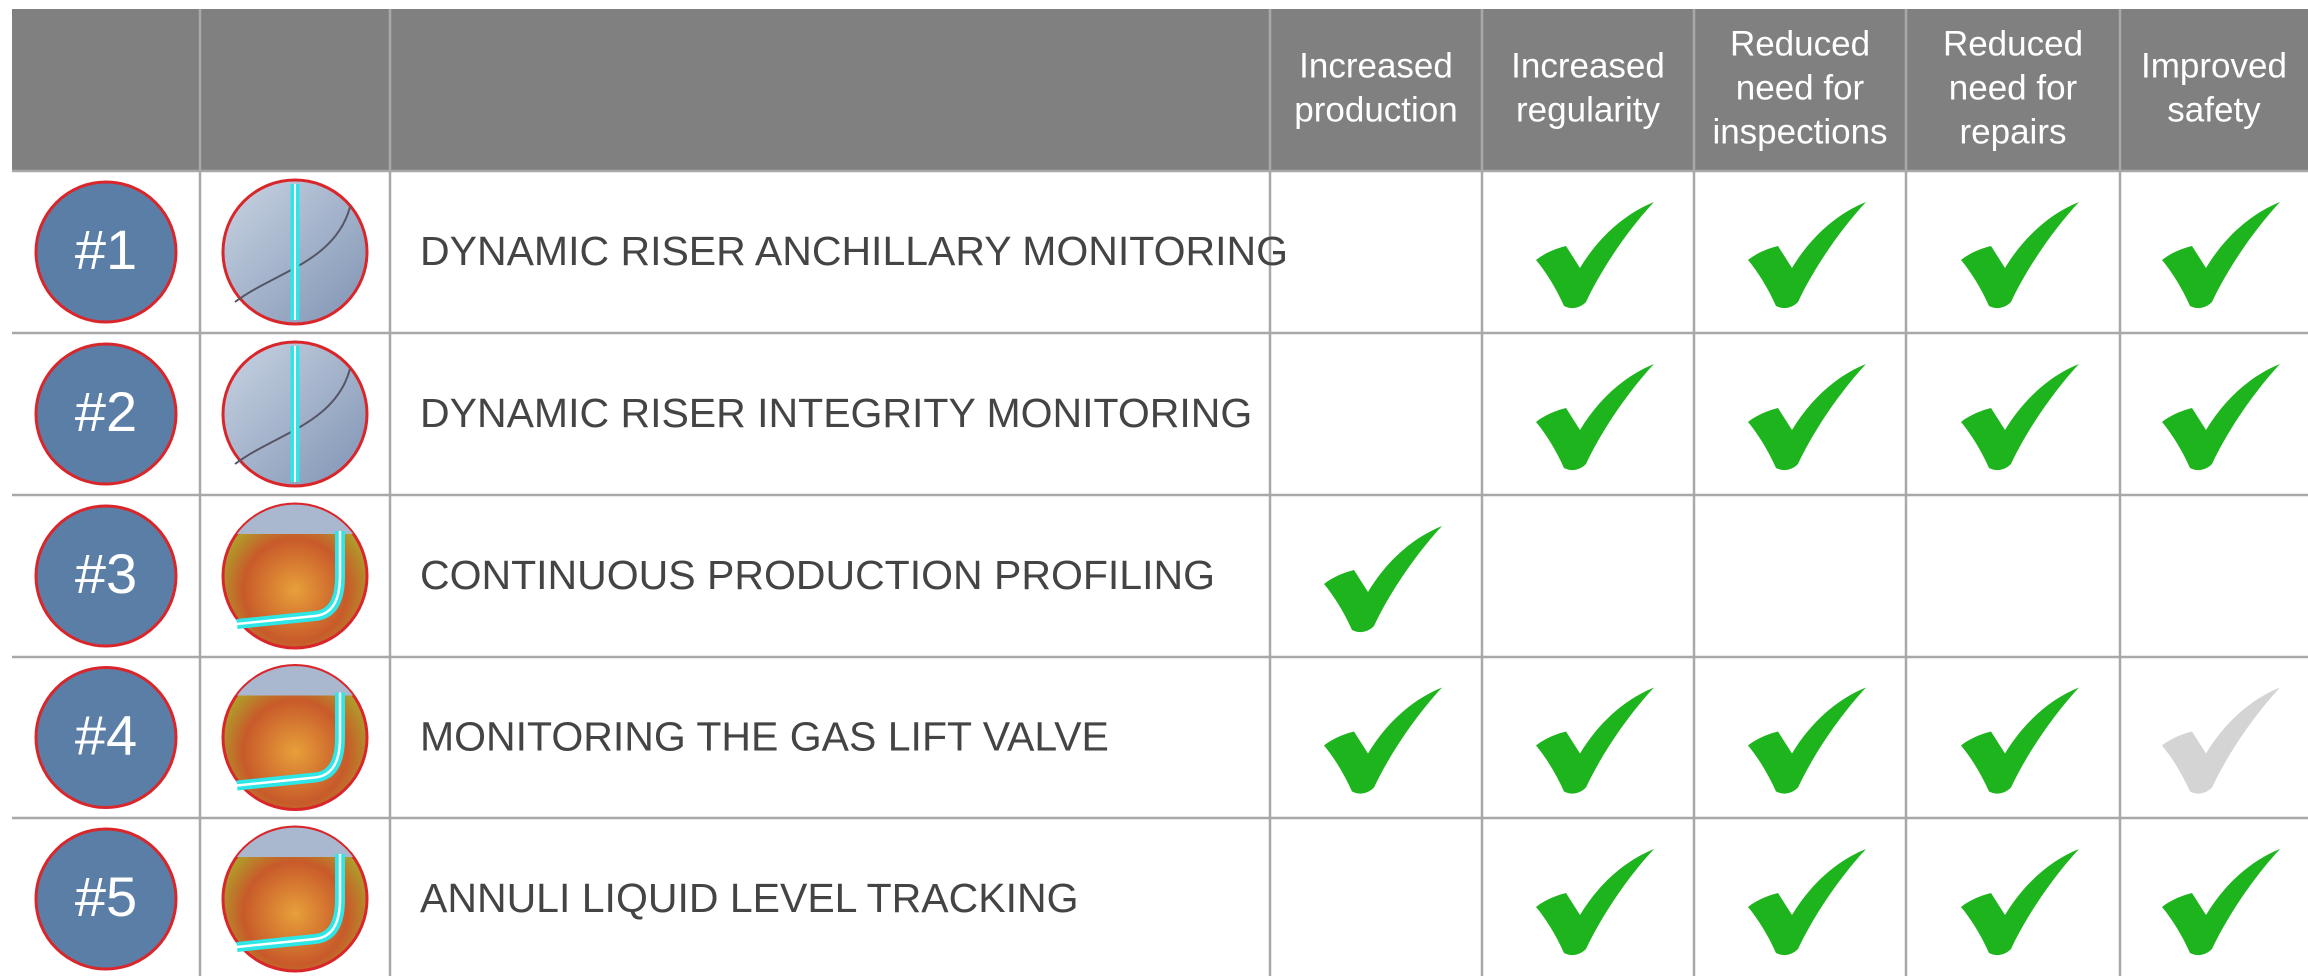 The height and width of the screenshot is (976, 2308). Describe the element at coordinates (1799, 131) in the screenshot. I see `column-header: inspections` at that location.